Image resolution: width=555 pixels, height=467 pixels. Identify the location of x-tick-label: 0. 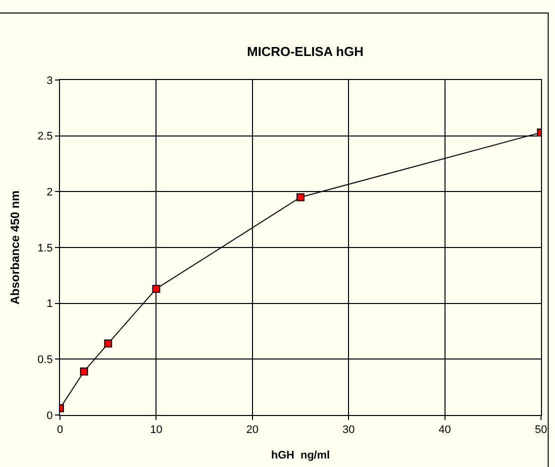
(60, 430).